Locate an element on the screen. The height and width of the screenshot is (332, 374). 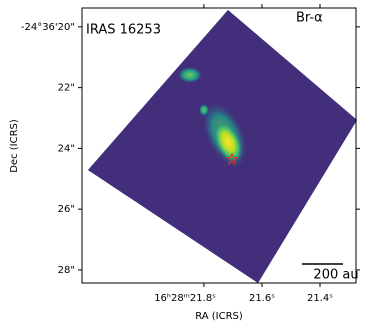
x-tick-label: 21.6ˢ is located at coordinates (262, 298).